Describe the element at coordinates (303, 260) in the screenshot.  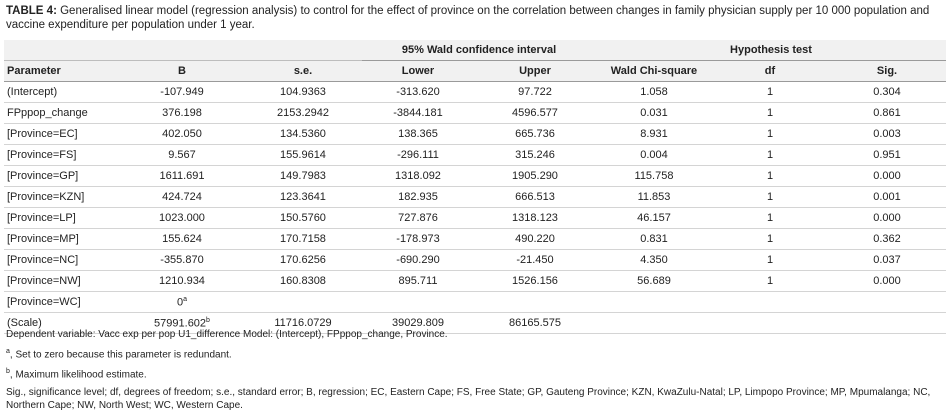
I see `table-cell: 170.6256` at that location.